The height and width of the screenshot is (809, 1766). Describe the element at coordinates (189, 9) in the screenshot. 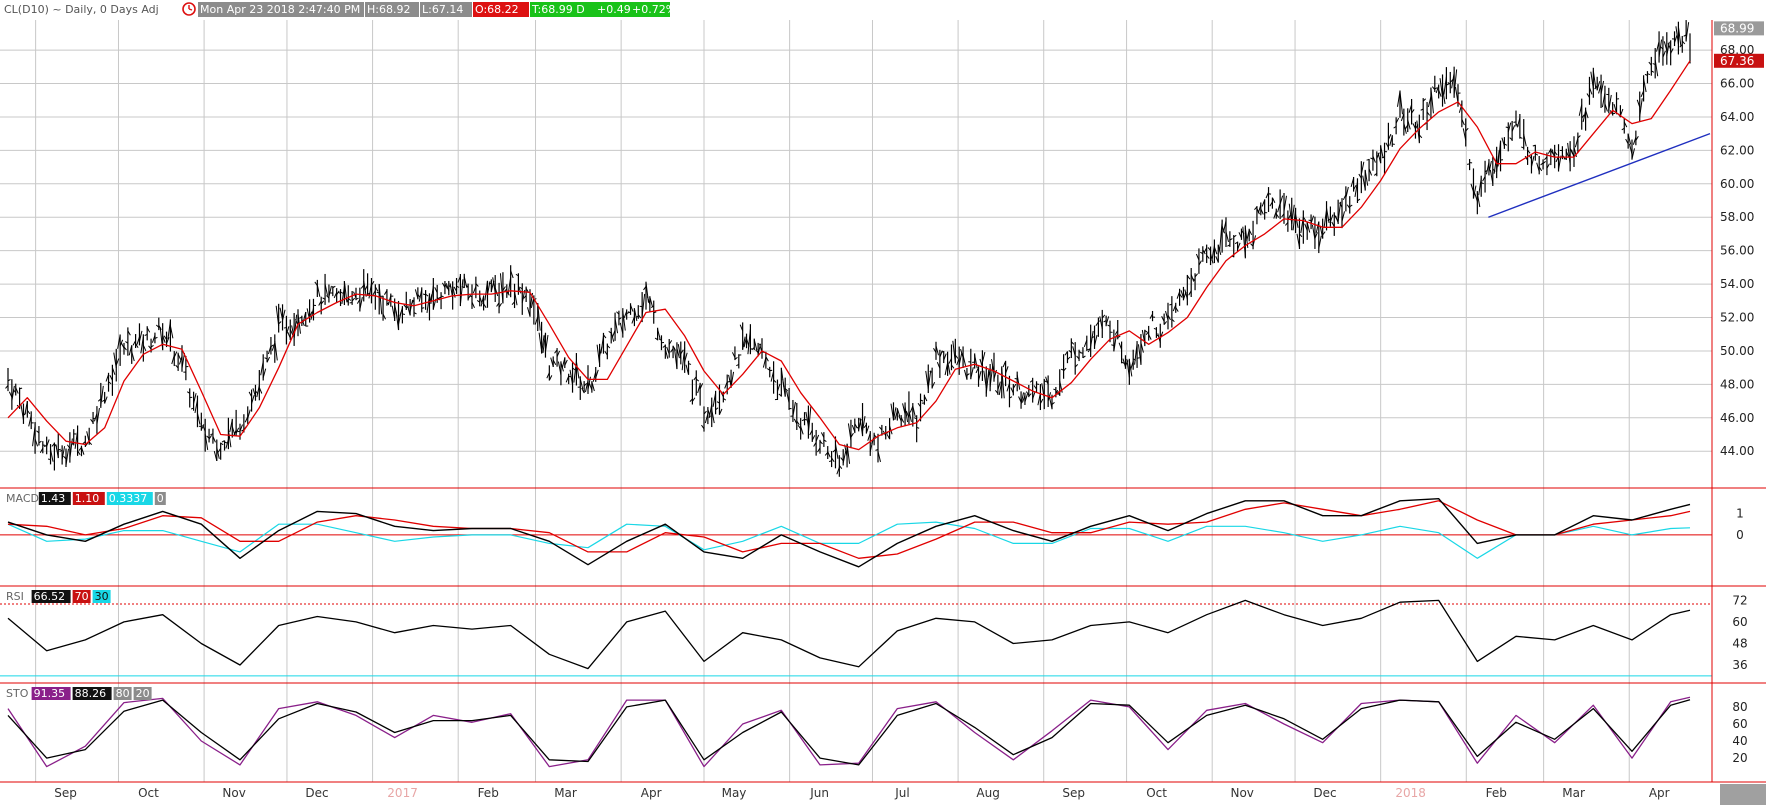

I see `clock-icon` at that location.